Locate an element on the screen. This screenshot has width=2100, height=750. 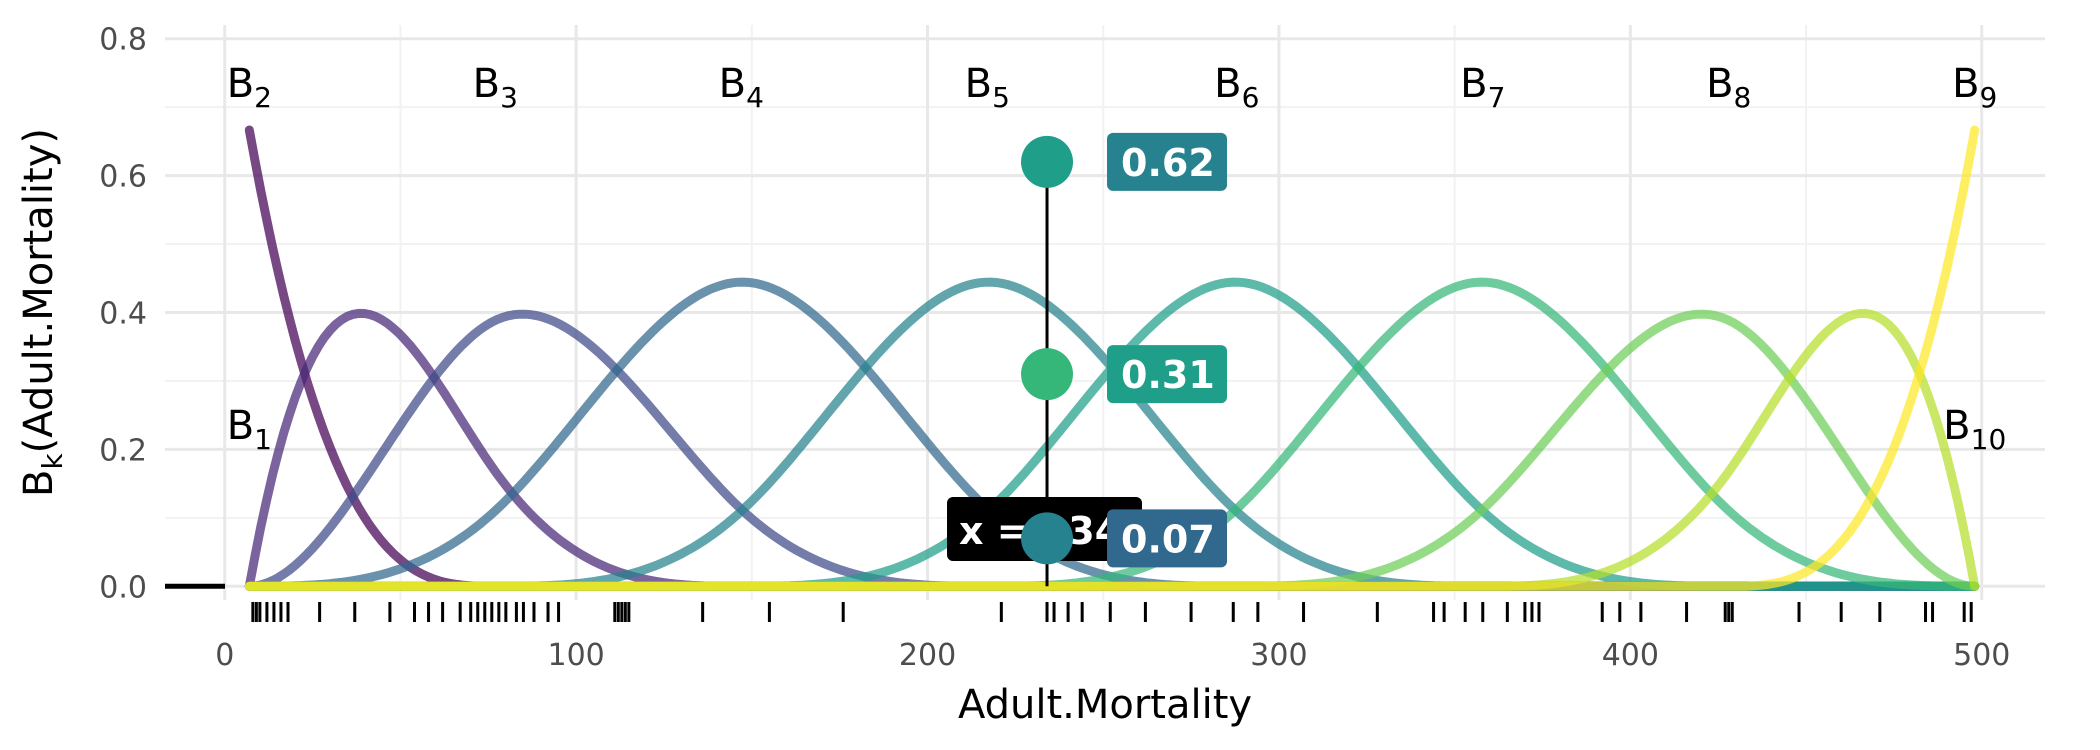
y-axis-title: Bk(Adult.Mortality) is located at coordinates (42, 312).